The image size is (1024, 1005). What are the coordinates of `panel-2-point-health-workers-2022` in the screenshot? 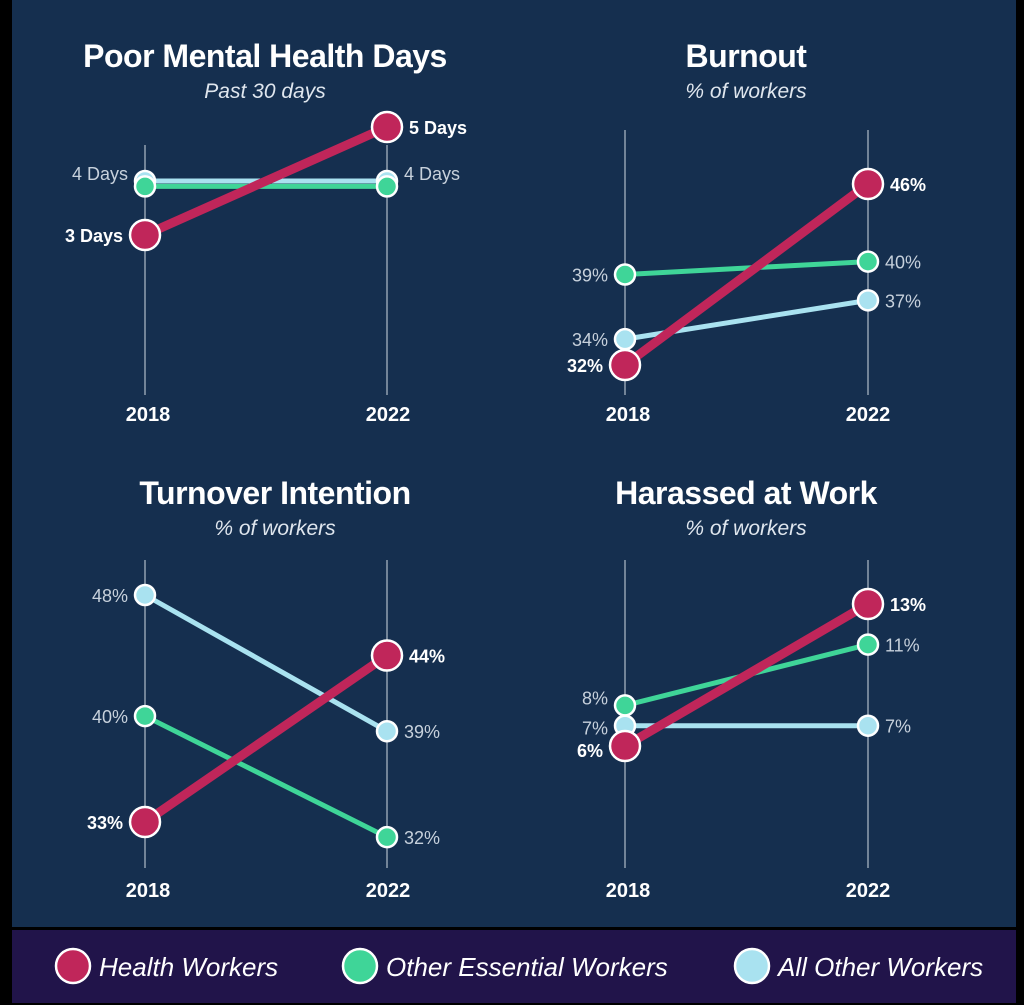 It's located at (868, 184).